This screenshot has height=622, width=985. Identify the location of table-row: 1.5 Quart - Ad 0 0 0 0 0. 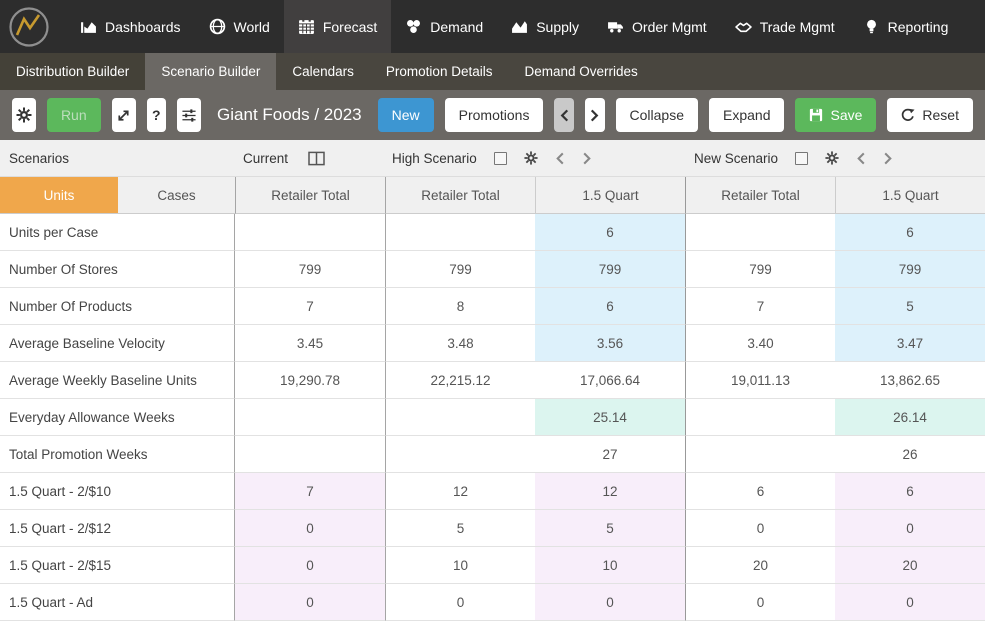
(492, 602).